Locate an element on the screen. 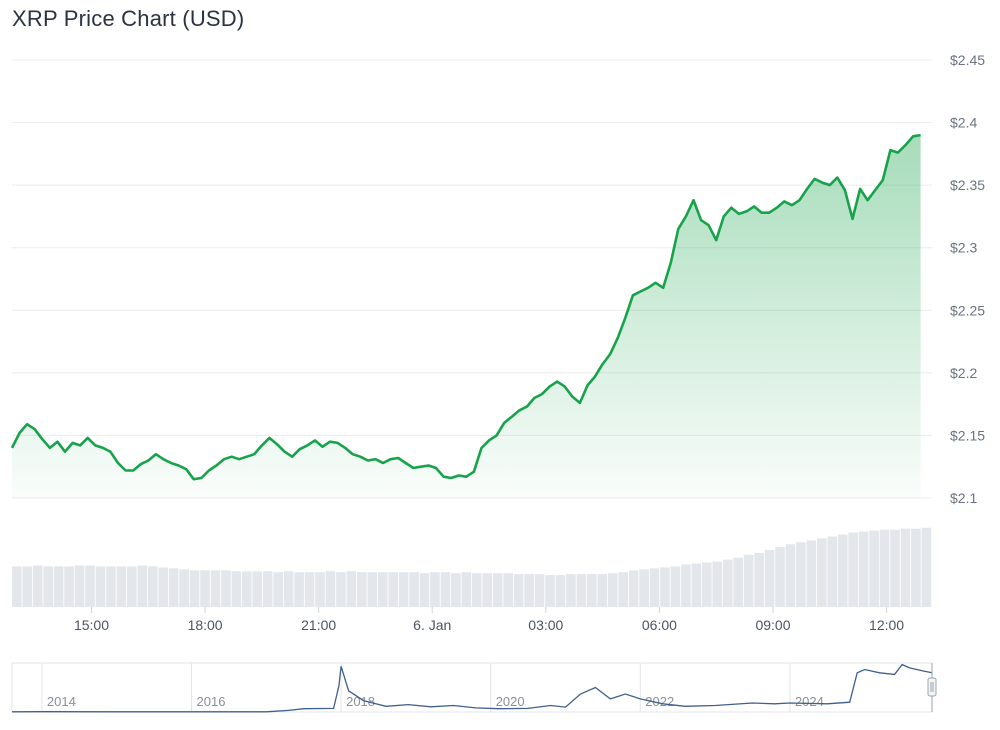 The height and width of the screenshot is (730, 1000). y-tick-label: $2.25 is located at coordinates (967, 310).